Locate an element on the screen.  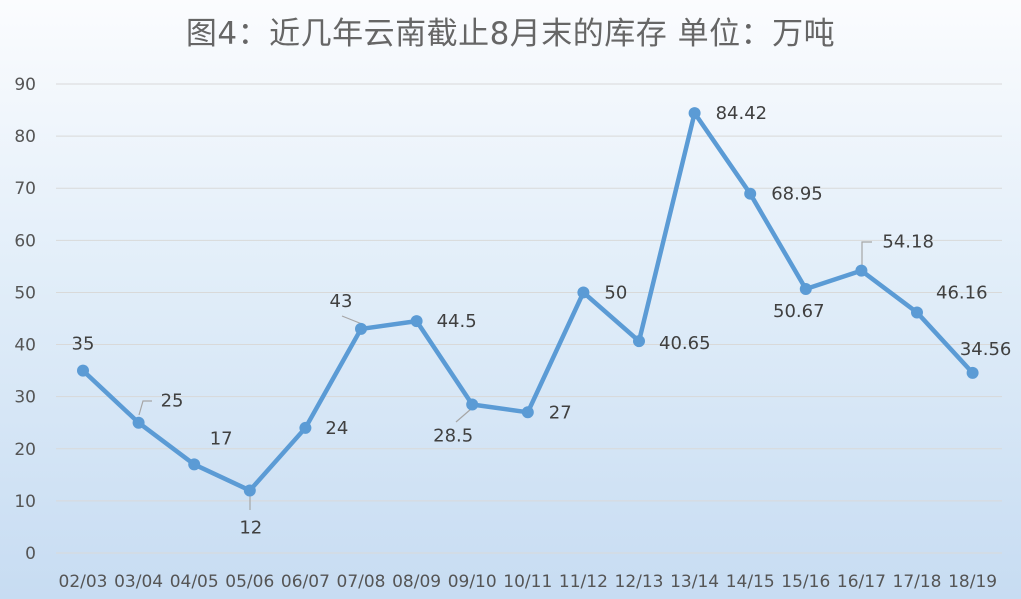
data-label: 17 is located at coordinates (221, 438).